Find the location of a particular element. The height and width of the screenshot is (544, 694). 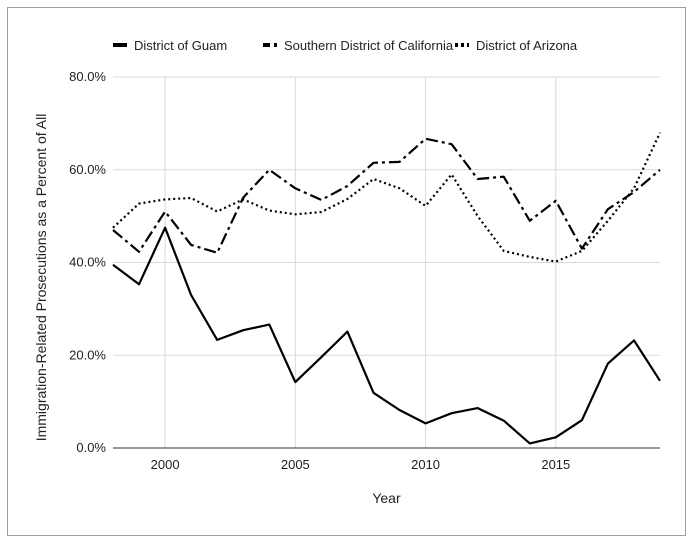

x-tick-label: 2005 is located at coordinates (295, 464).